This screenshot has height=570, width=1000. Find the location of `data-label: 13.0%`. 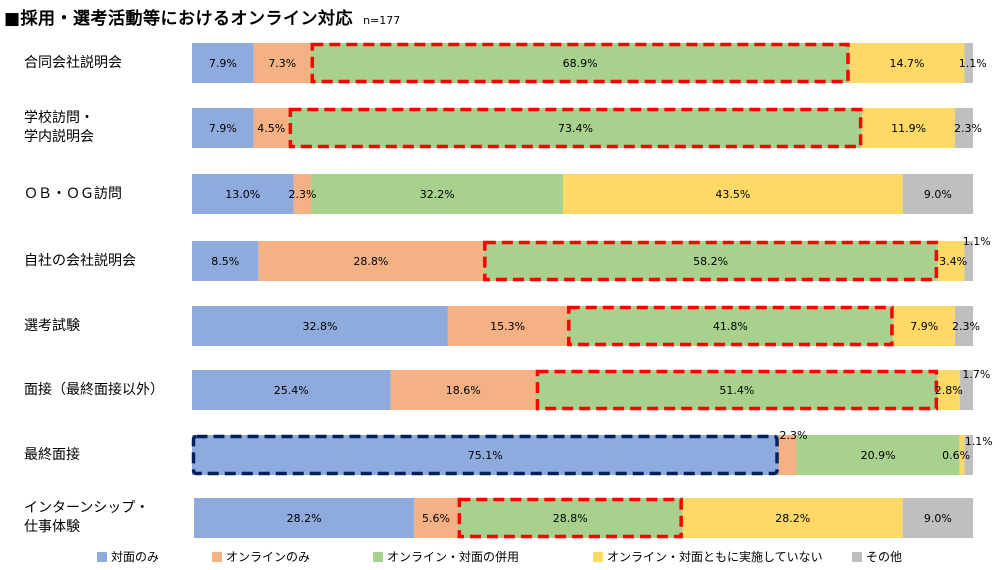

data-label: 13.0% is located at coordinates (242, 194).